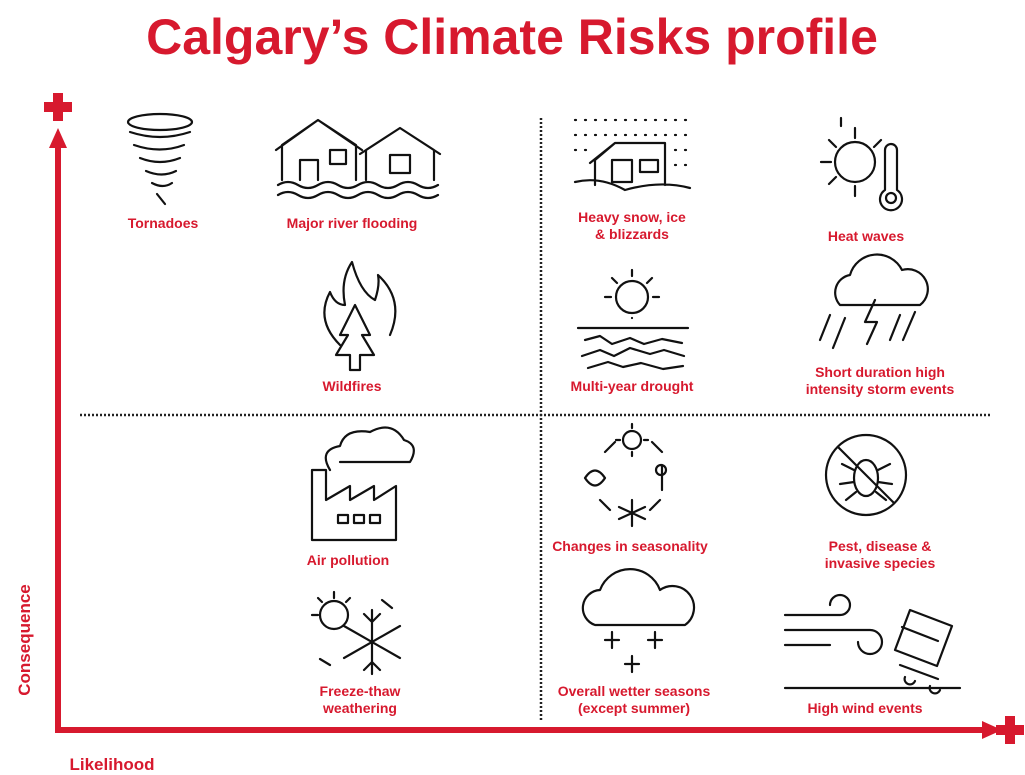 Image resolution: width=1025 pixels, height=775 pixels. I want to click on risk-label: Pest, disease &, so click(880, 546).